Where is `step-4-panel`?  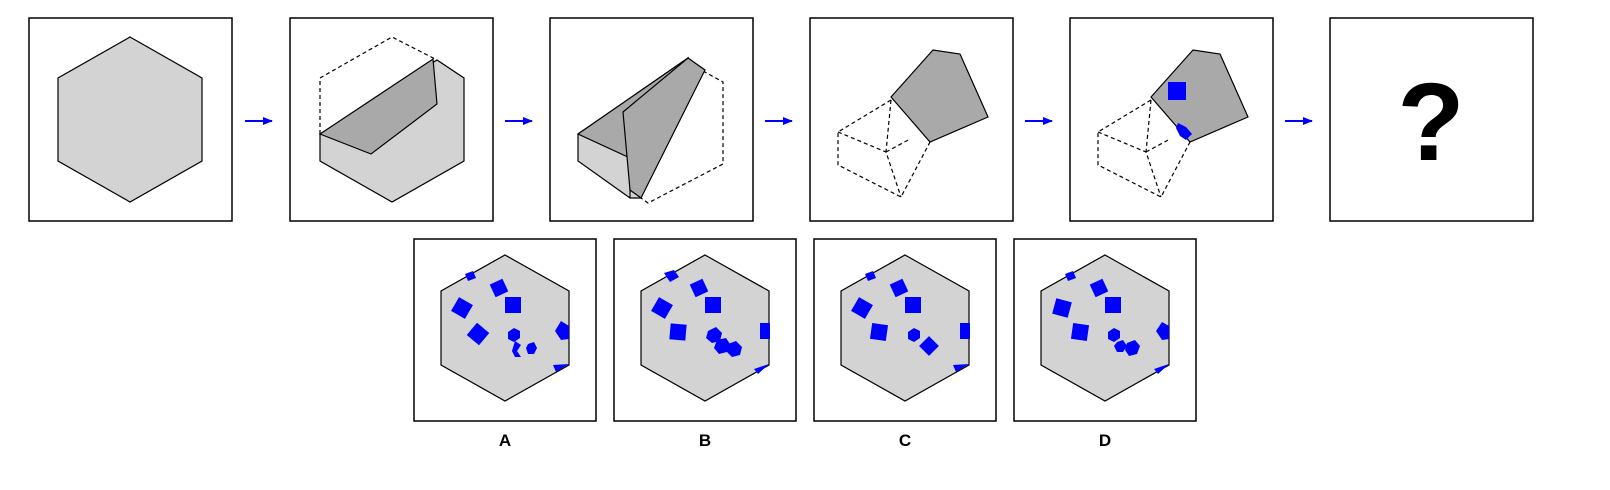 step-4-panel is located at coordinates (911, 119).